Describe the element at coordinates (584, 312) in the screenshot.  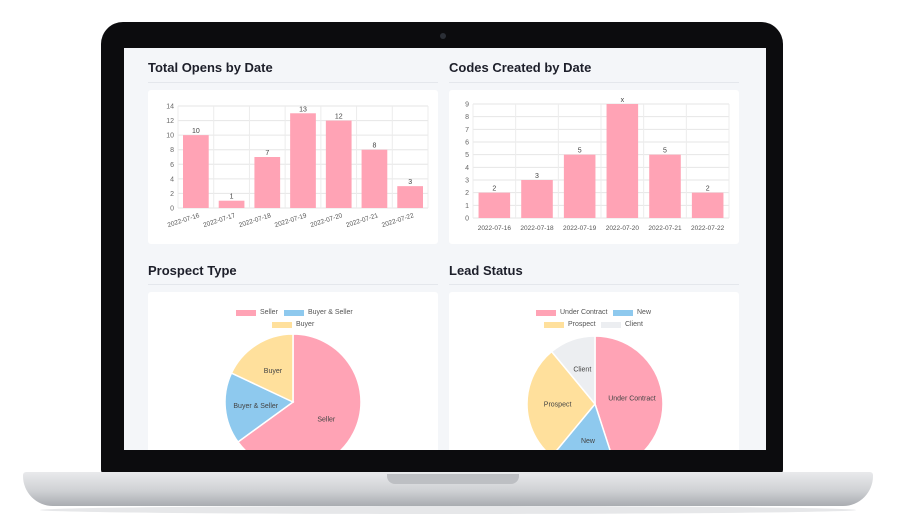
I see `legend-label: Under Contract` at that location.